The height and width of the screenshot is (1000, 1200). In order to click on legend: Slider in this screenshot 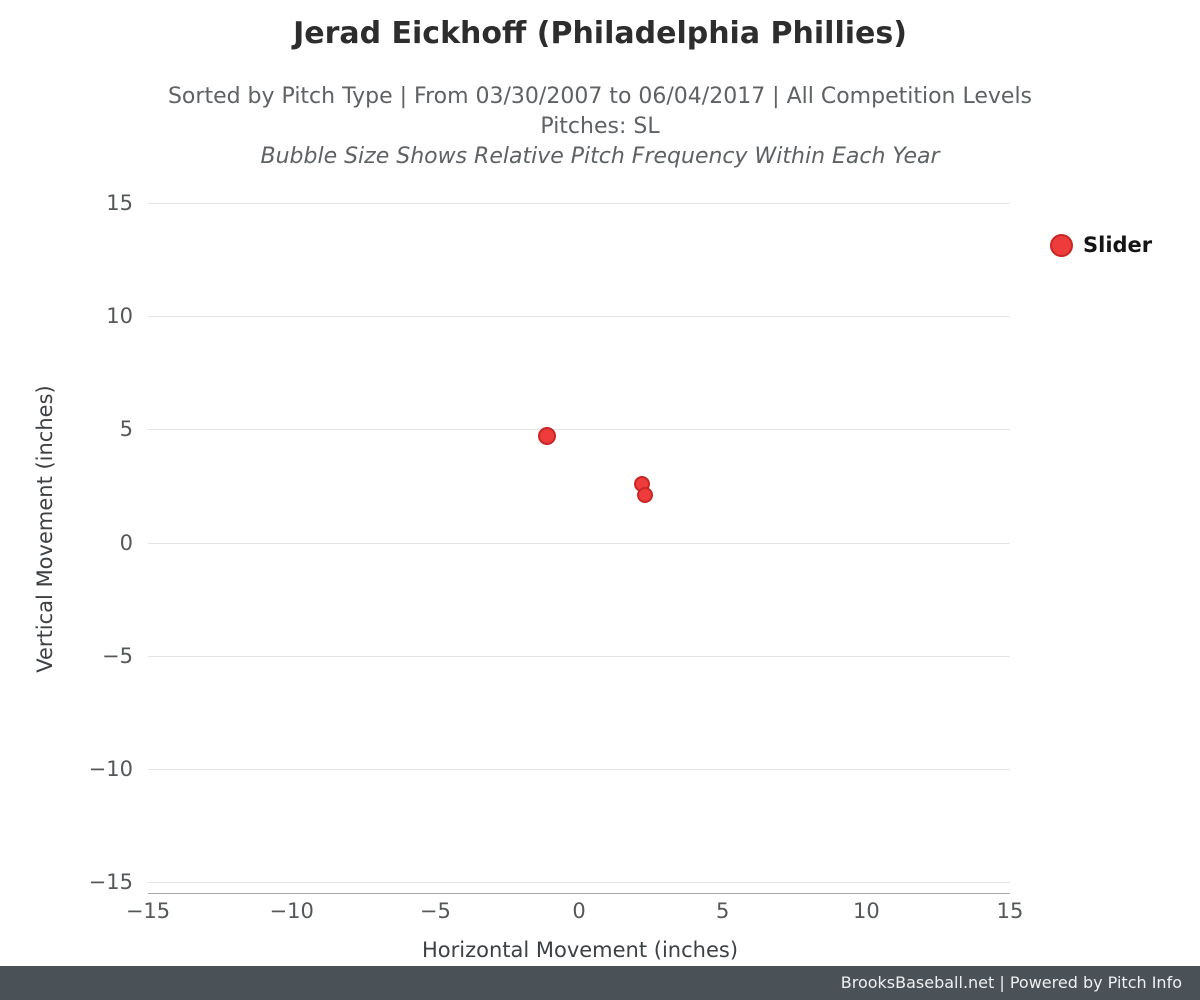, I will do `click(1101, 245)`.